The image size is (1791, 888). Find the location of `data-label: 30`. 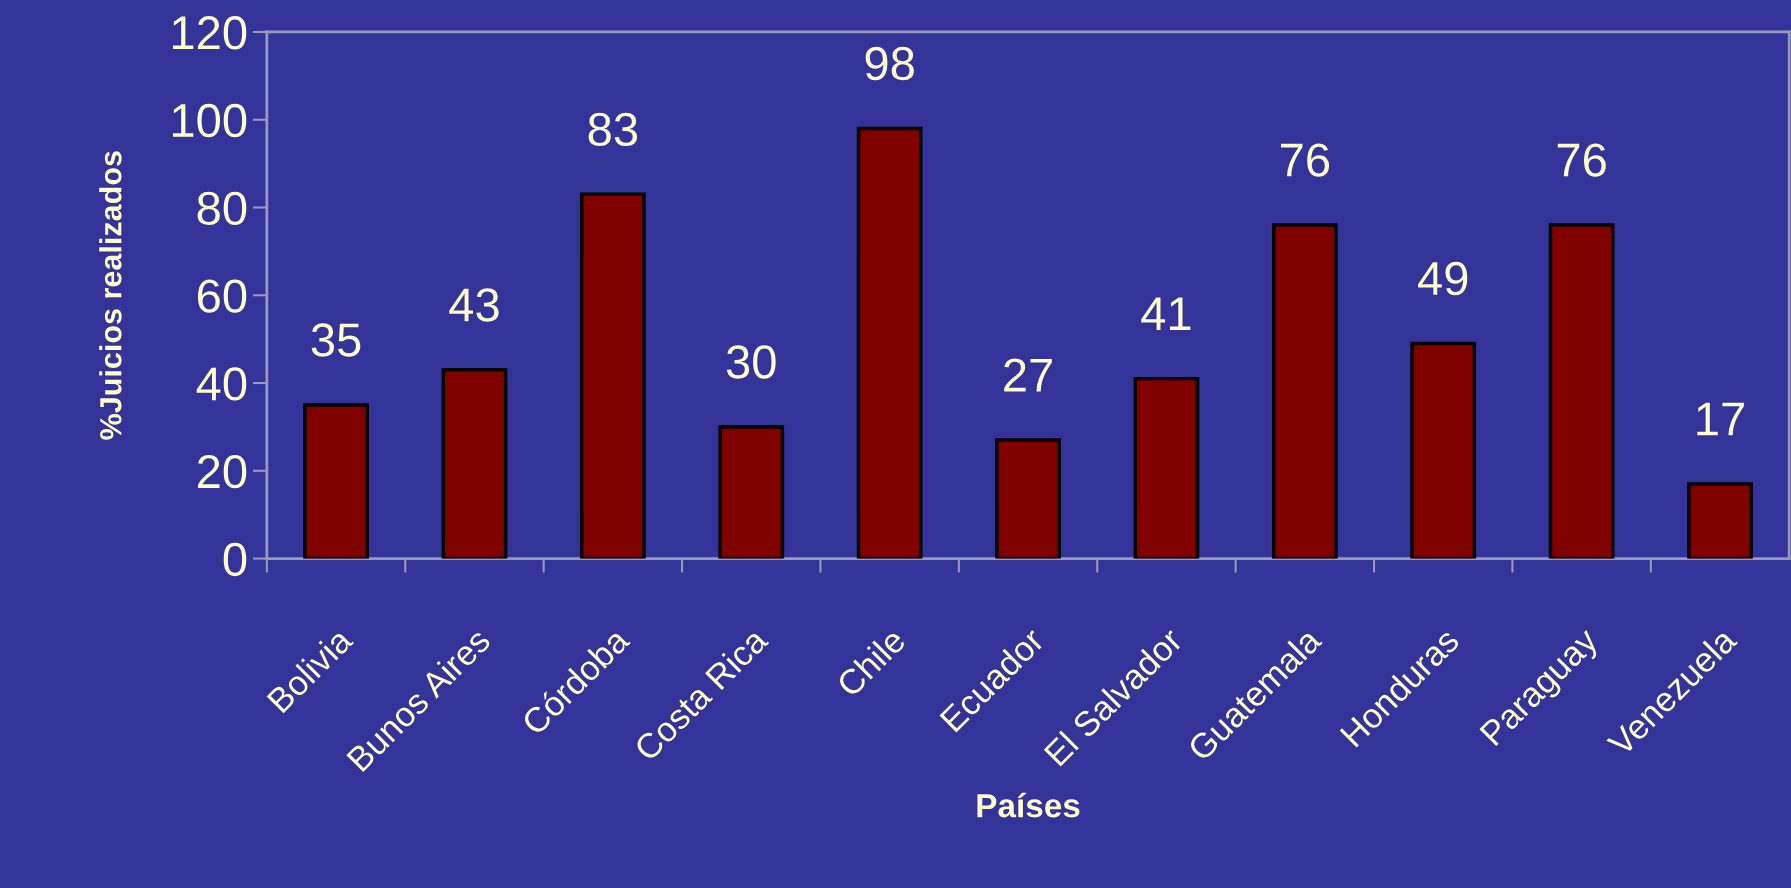

data-label: 30 is located at coordinates (751, 362).